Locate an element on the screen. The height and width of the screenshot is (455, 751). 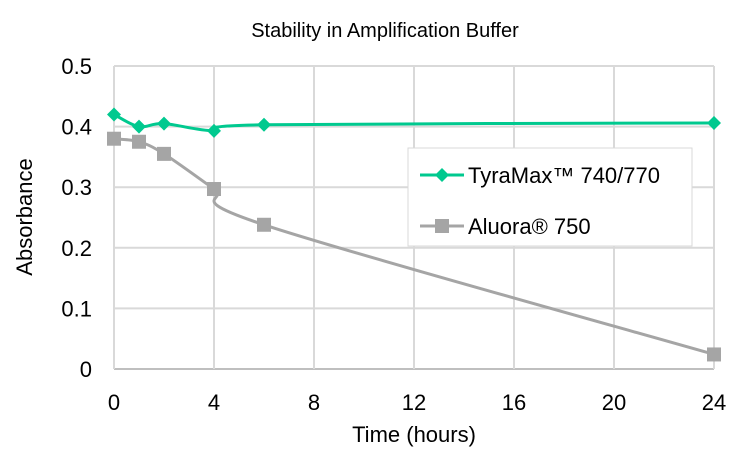
legend: TyraMax™ 740/770 Aluora® 750 is located at coordinates (550, 197).